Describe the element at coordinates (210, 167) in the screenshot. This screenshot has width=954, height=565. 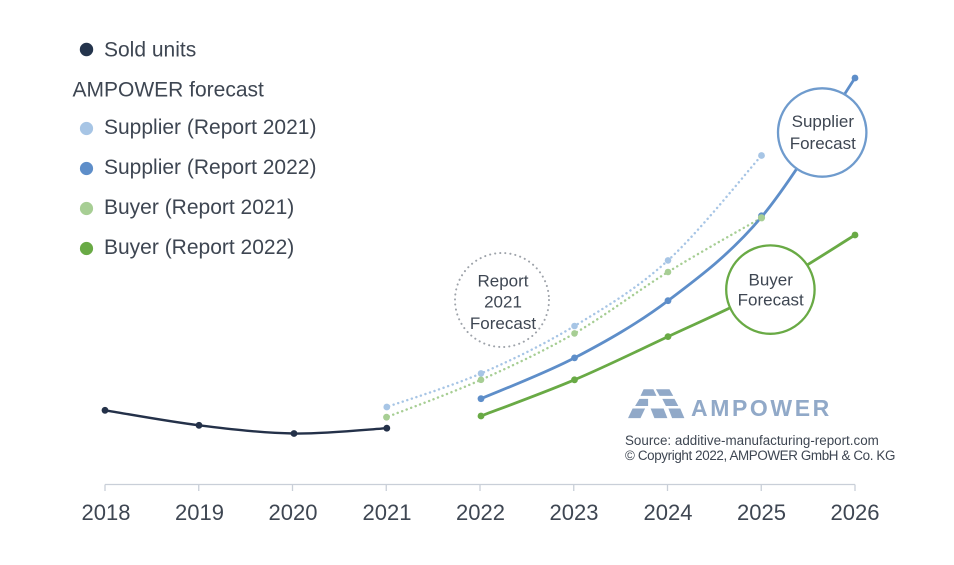
I see `svg-text: Supplier (Report 2022)` at that location.